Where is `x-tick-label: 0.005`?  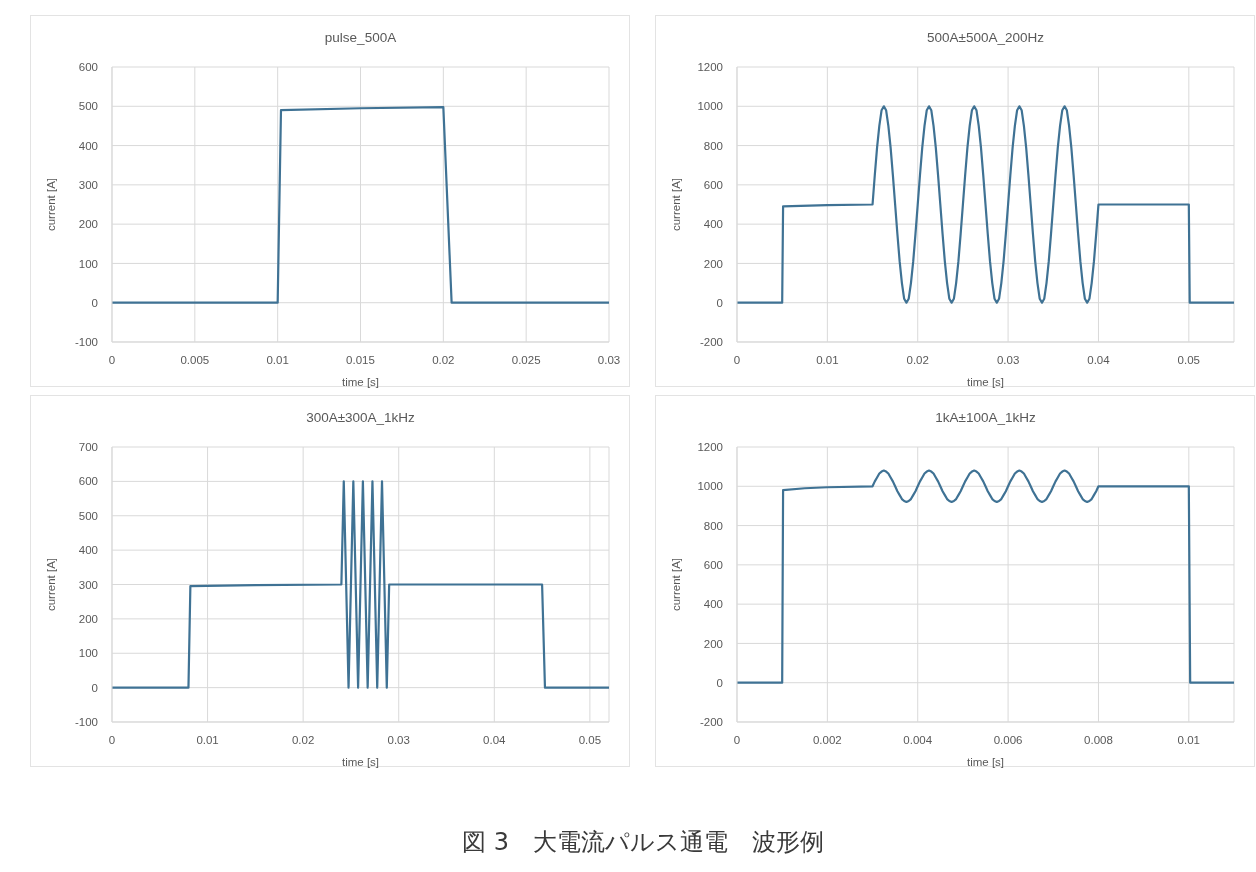
x-tick-label: 0.005 is located at coordinates (195, 360).